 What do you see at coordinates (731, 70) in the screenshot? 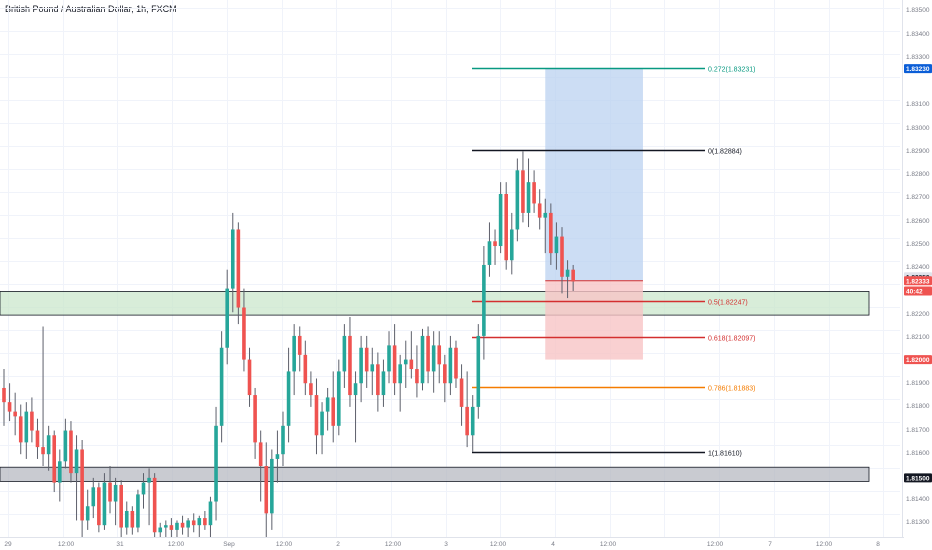
I see `fib-level-label: 0.272(1.83231)` at bounding box center [731, 70].